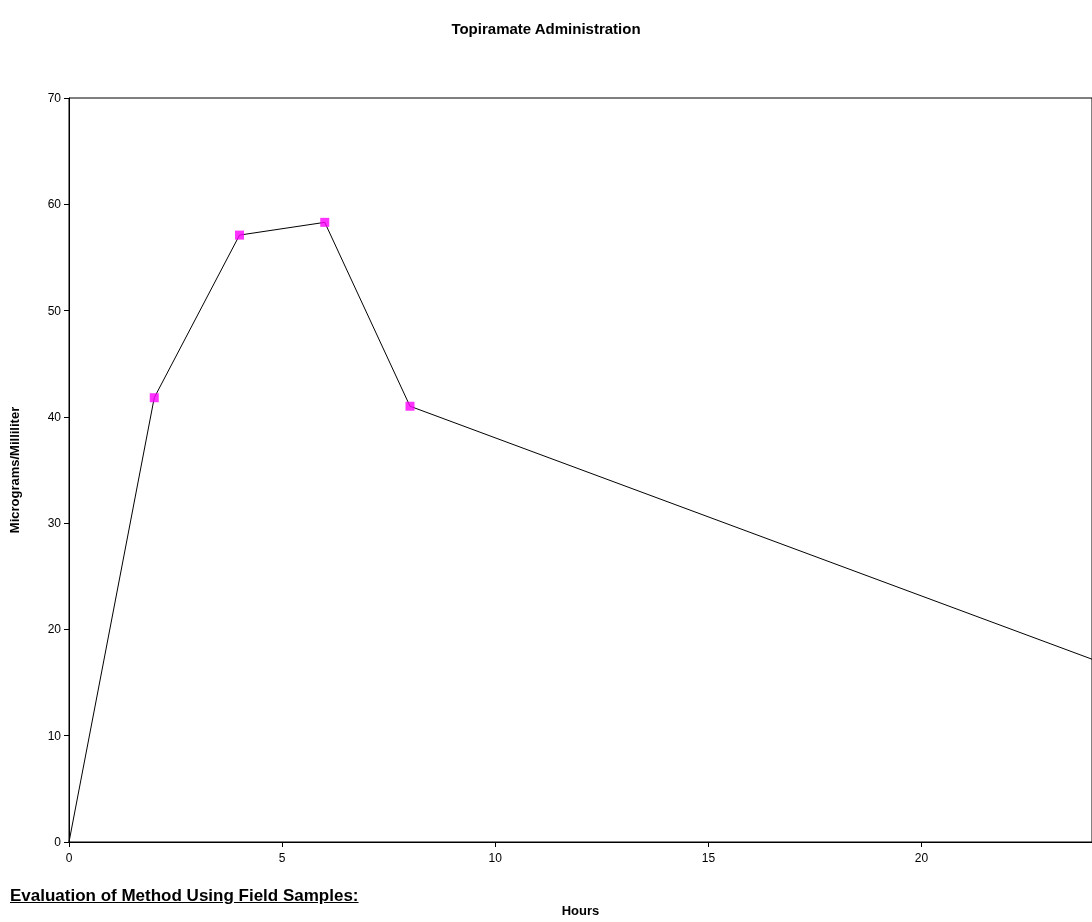 The image size is (1092, 922). Describe the element at coordinates (546, 28) in the screenshot. I see `chart-title: Topiramate Administration` at that location.